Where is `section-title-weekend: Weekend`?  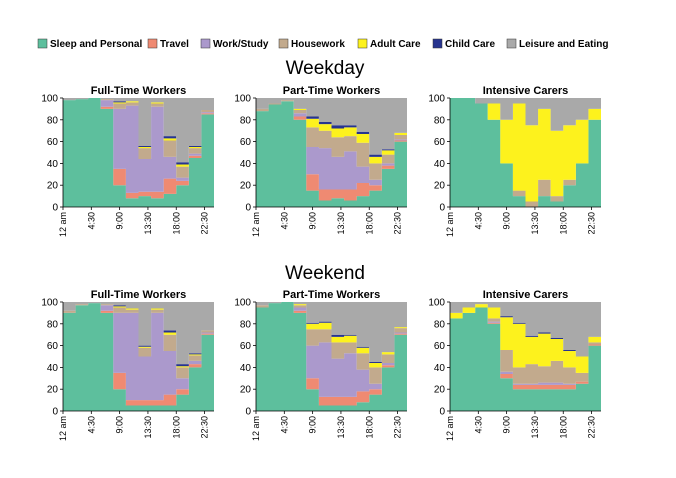
section-title-weekend: Weekend is located at coordinates (325, 273).